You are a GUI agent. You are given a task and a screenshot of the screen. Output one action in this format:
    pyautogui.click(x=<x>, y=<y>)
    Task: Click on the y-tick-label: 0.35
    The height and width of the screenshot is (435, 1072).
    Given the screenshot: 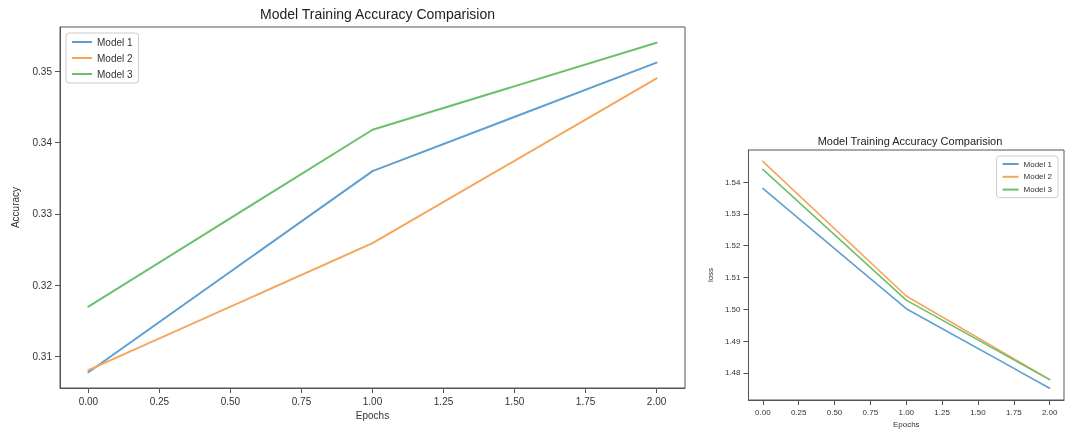 What is the action you would take?
    pyautogui.click(x=42, y=71)
    